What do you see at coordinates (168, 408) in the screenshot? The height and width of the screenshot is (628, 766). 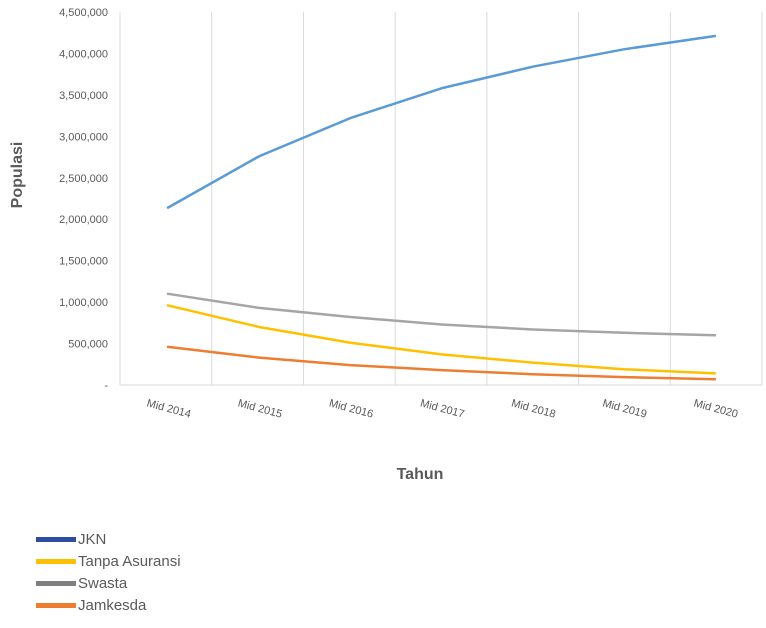 I see `x-tick-label: Mid 2014` at bounding box center [168, 408].